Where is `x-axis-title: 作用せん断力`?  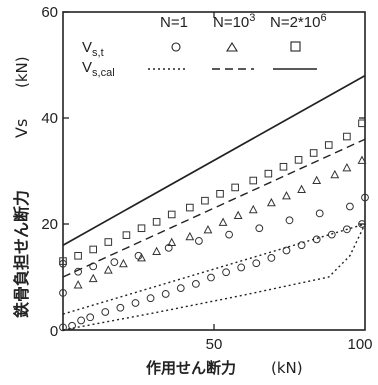 x-axis-title: 作用せん断力 is located at coordinates (191, 368).